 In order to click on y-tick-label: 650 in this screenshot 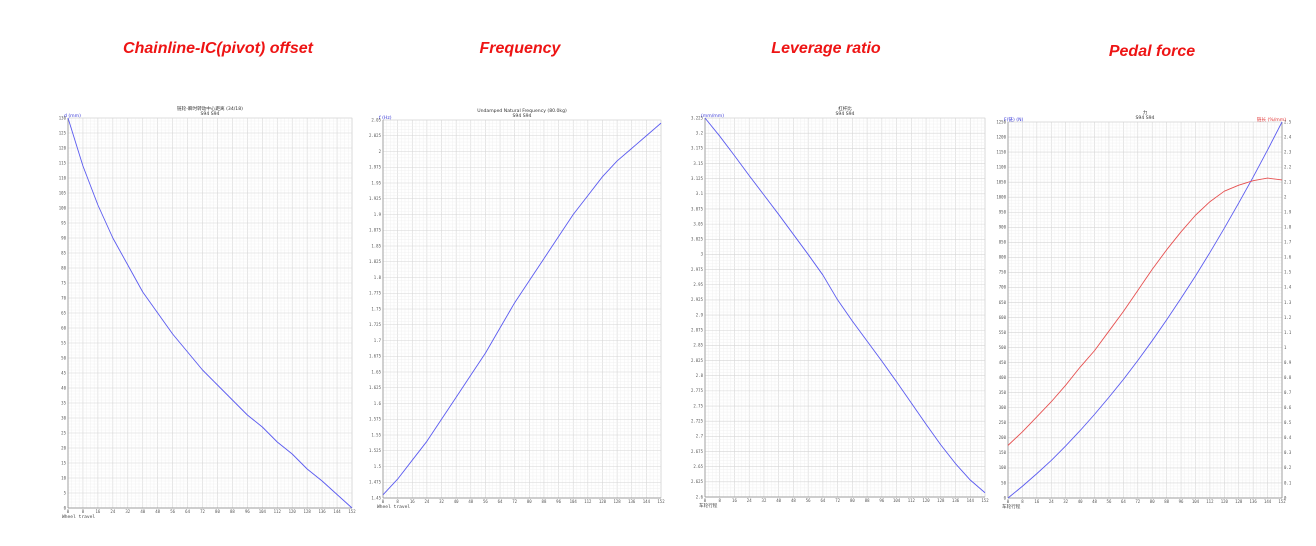, I will do `click(1003, 302)`.